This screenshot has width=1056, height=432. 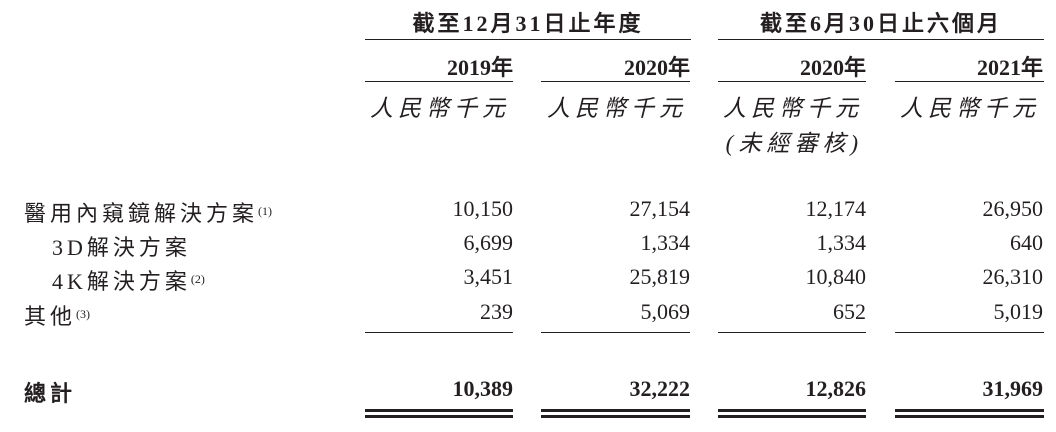 What do you see at coordinates (660, 276) in the screenshot?
I see `cell-value: 25,819` at bounding box center [660, 276].